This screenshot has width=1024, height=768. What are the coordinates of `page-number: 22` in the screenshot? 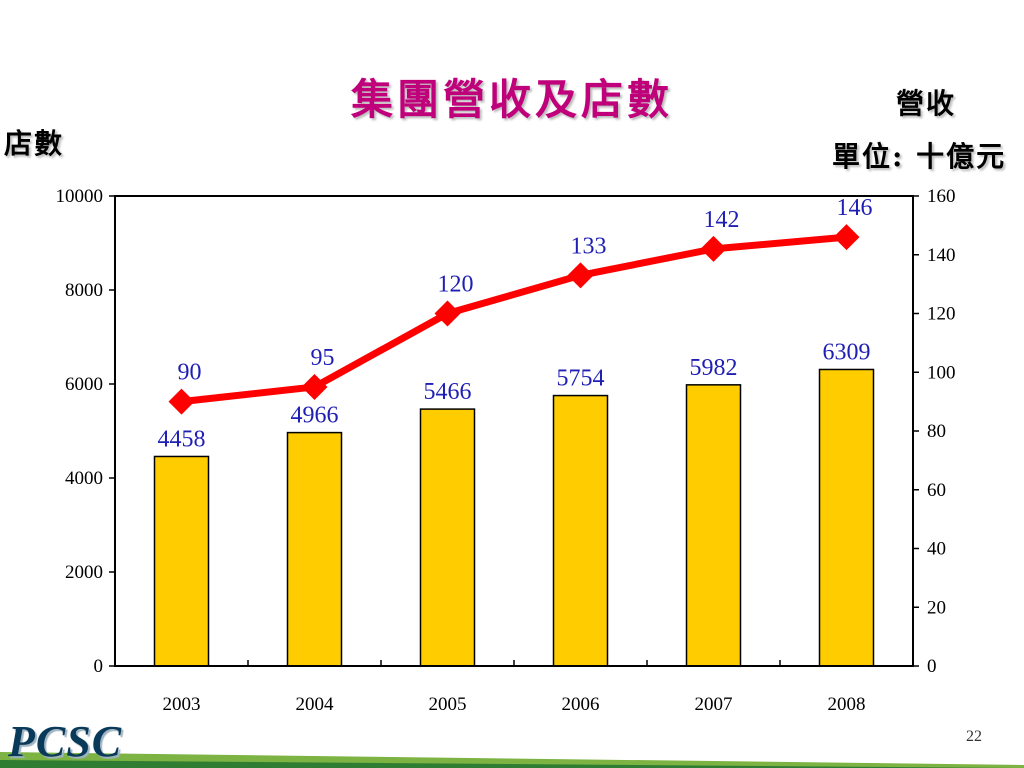 It's located at (974, 736).